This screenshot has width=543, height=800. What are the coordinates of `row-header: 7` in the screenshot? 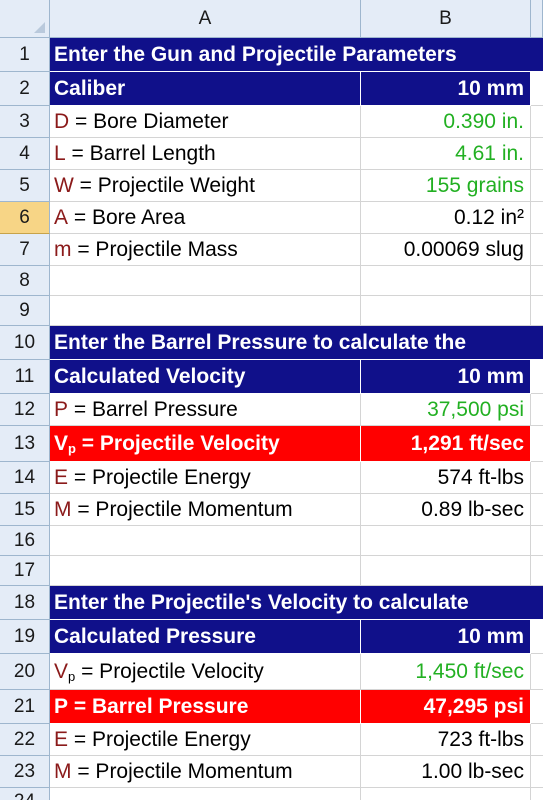 It's located at (25, 250).